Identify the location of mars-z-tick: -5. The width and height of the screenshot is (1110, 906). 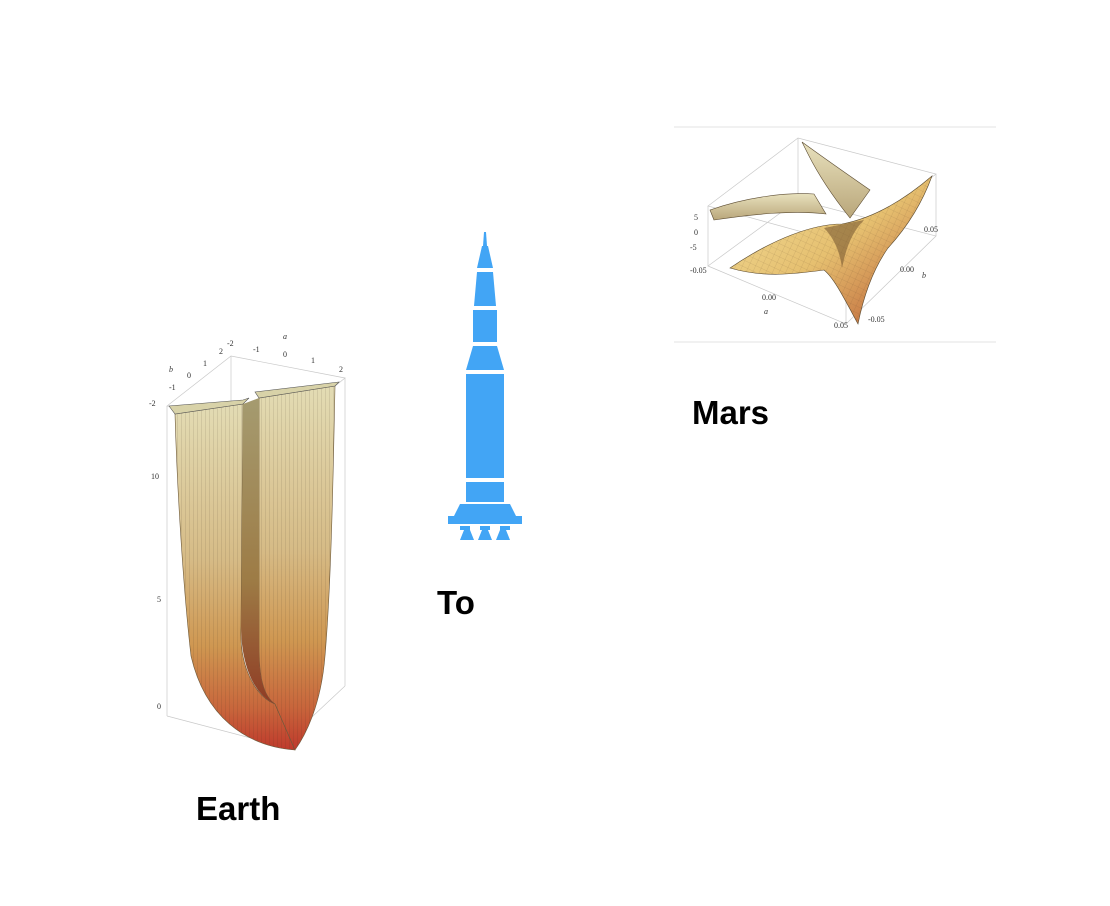
(693, 247).